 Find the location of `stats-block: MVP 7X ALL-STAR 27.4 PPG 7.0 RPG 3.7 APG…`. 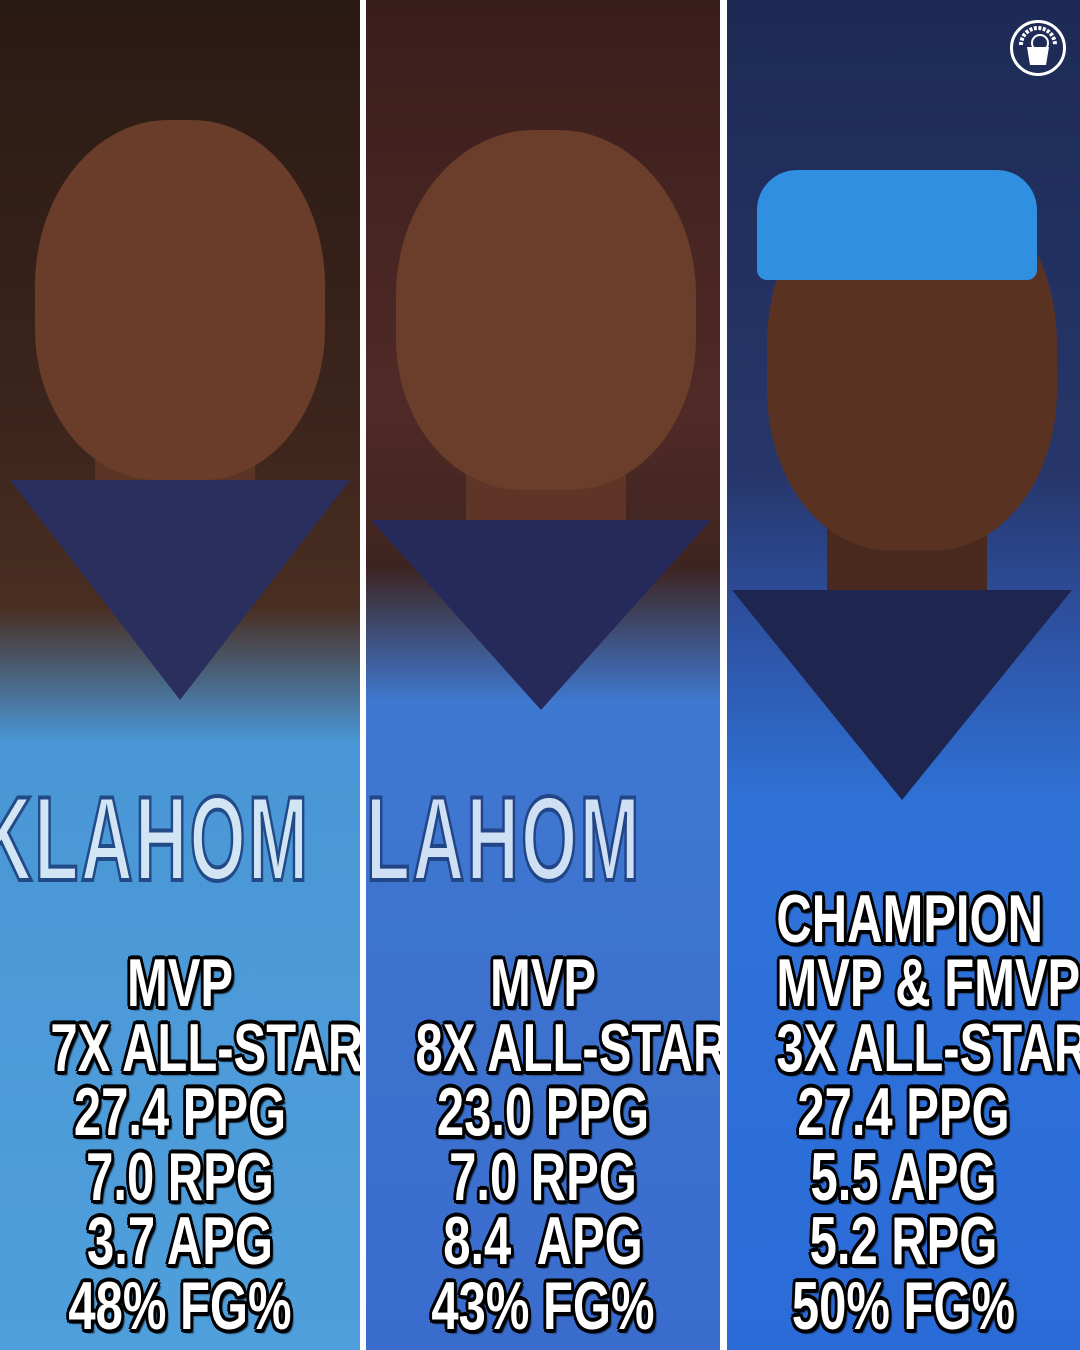

stats-block: MVP 7X ALL-STAR 27.4 PPG 7.0 RPG 3.7 APG… is located at coordinates (180, 1144).